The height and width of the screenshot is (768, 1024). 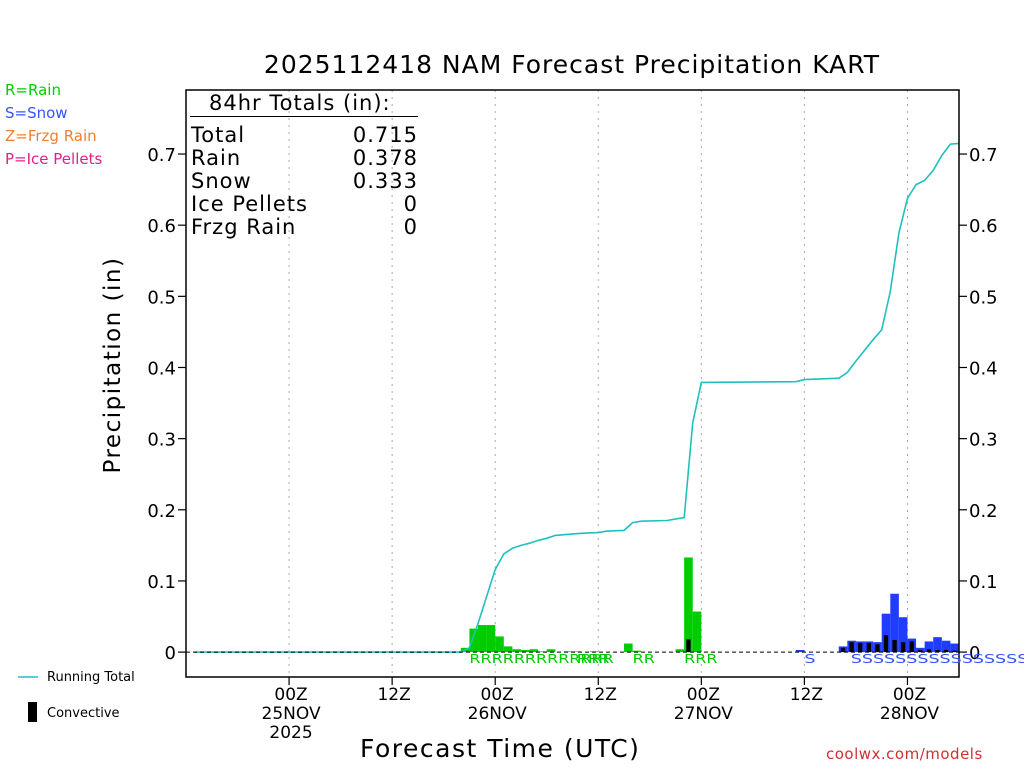 I want to click on y-tick-label-right: 0.5, so click(x=983, y=297).